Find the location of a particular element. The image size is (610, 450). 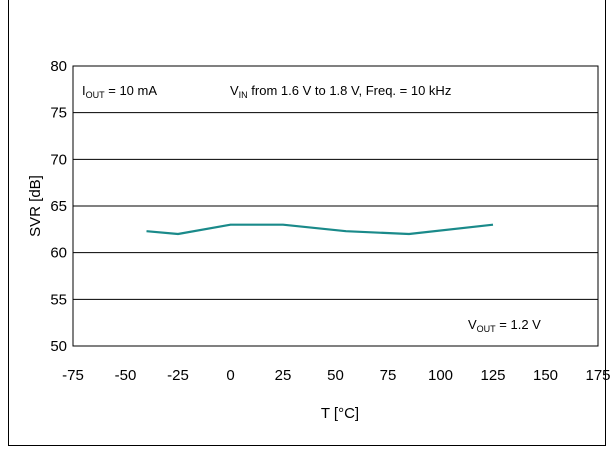

x-tick-label: 0 is located at coordinates (230, 375).